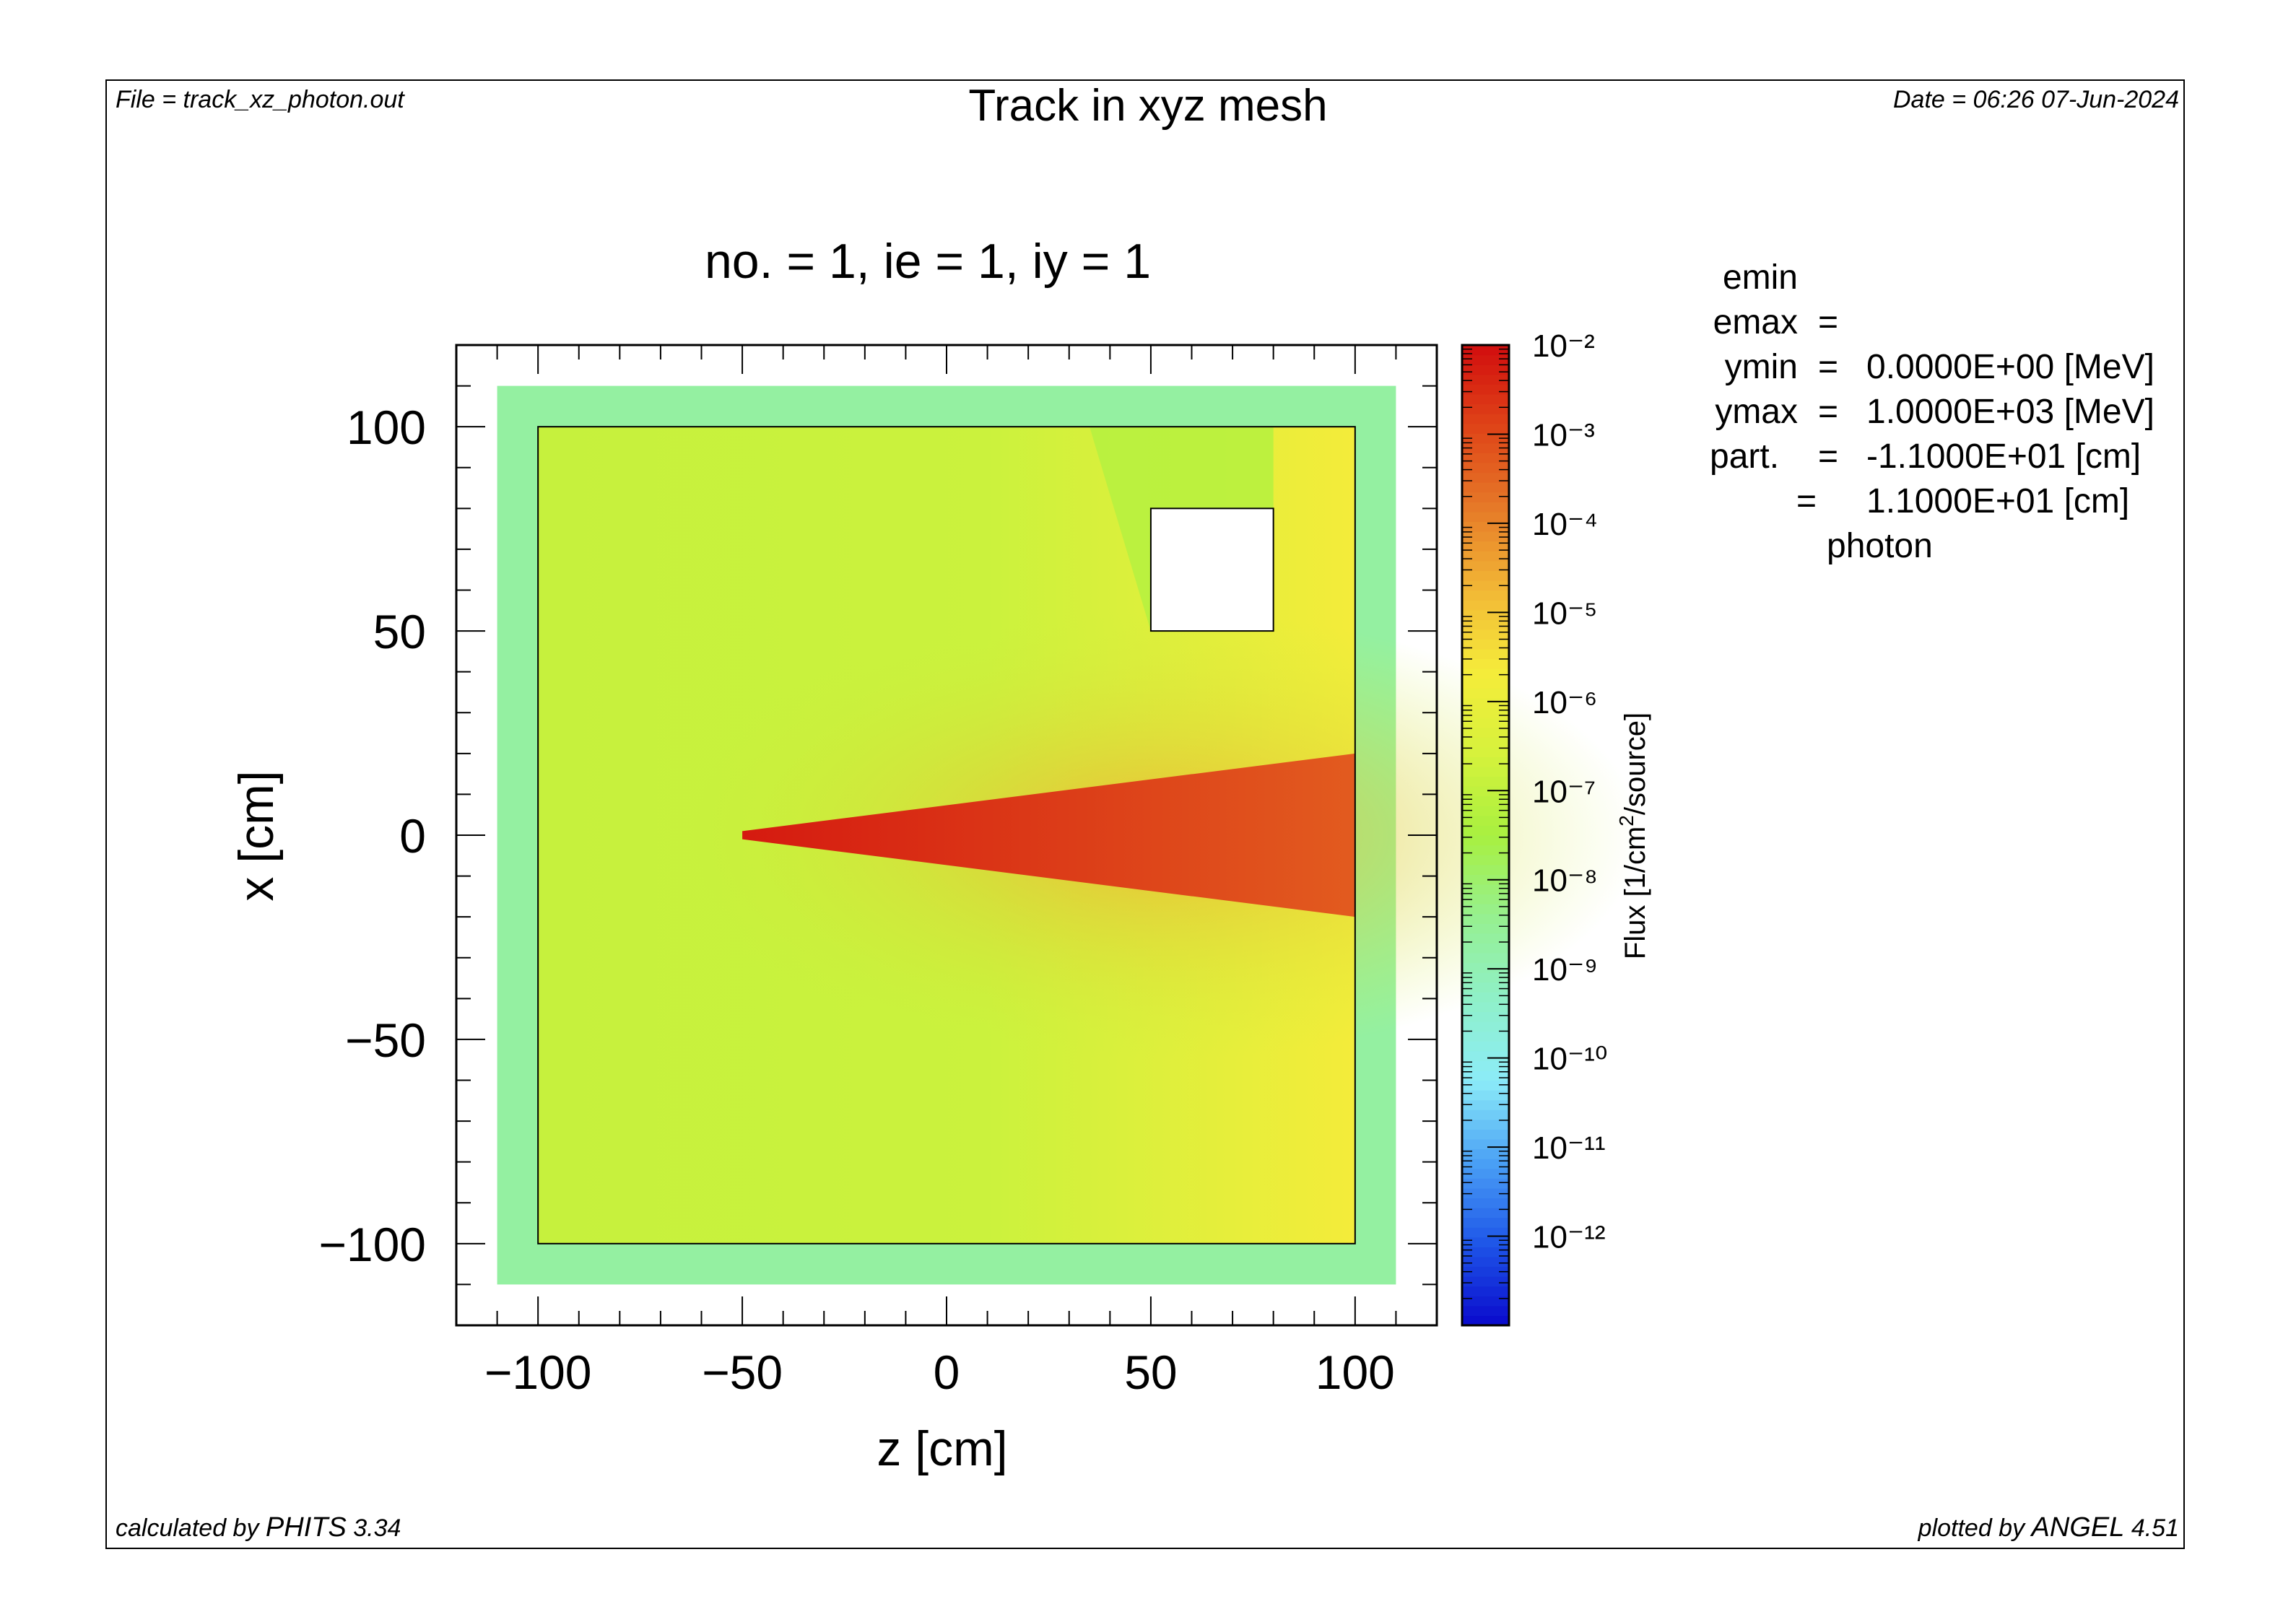 The height and width of the screenshot is (1622, 2296). What do you see at coordinates (1564, 702) in the screenshot?
I see `colorbar-tick-label: 10⁻⁶` at bounding box center [1564, 702].